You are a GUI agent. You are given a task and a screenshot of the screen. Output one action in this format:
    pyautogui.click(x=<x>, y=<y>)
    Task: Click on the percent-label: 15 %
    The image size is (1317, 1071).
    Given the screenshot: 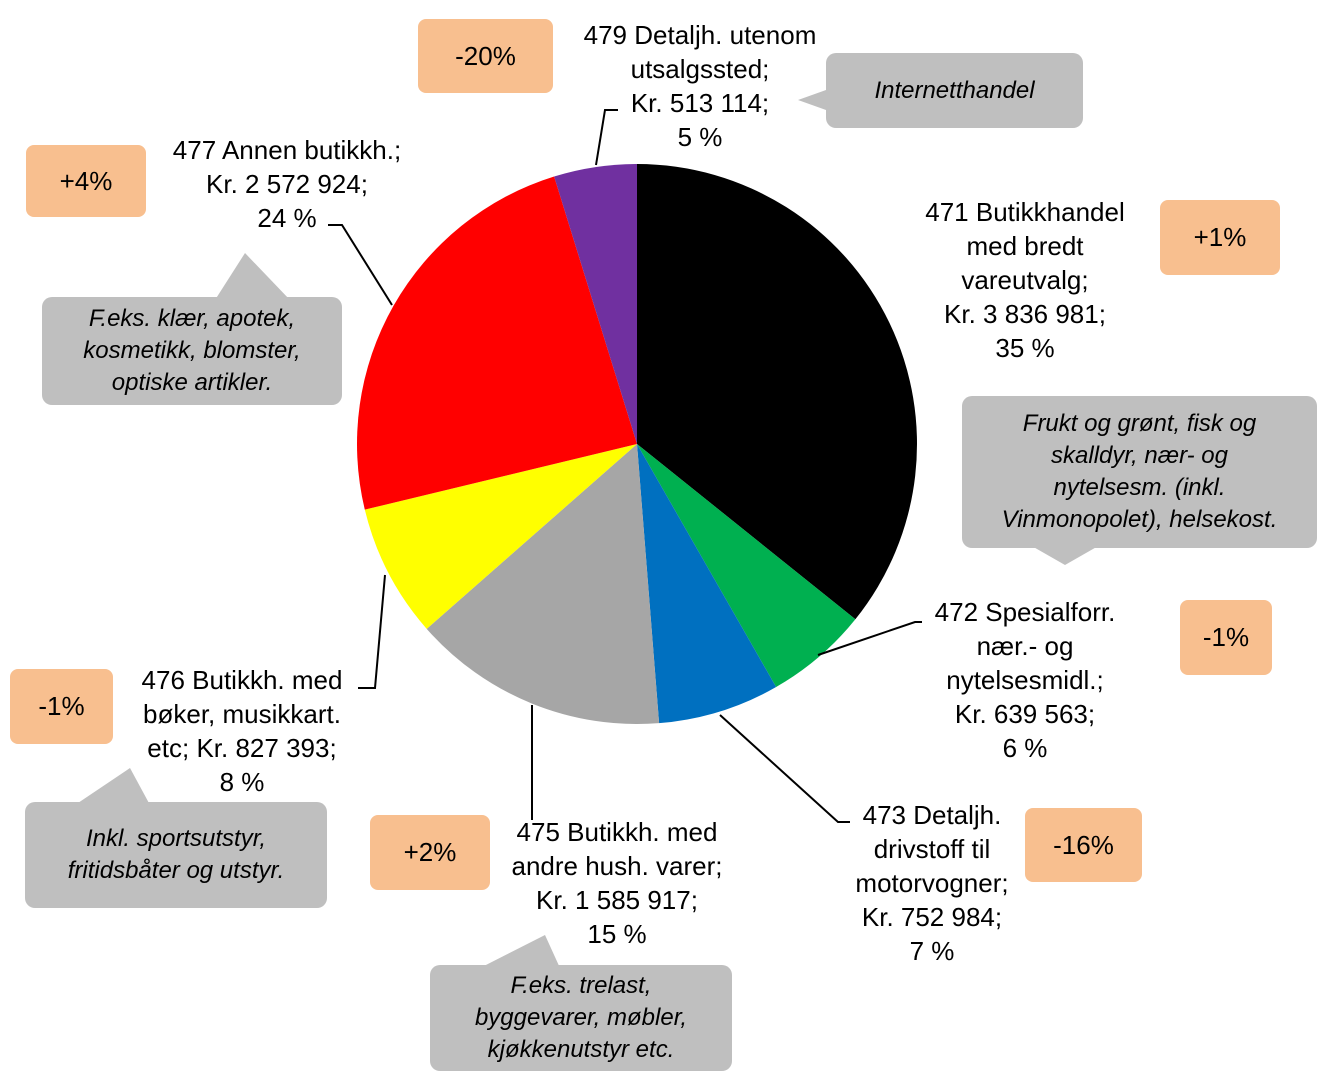 What is the action you would take?
    pyautogui.click(x=617, y=934)
    